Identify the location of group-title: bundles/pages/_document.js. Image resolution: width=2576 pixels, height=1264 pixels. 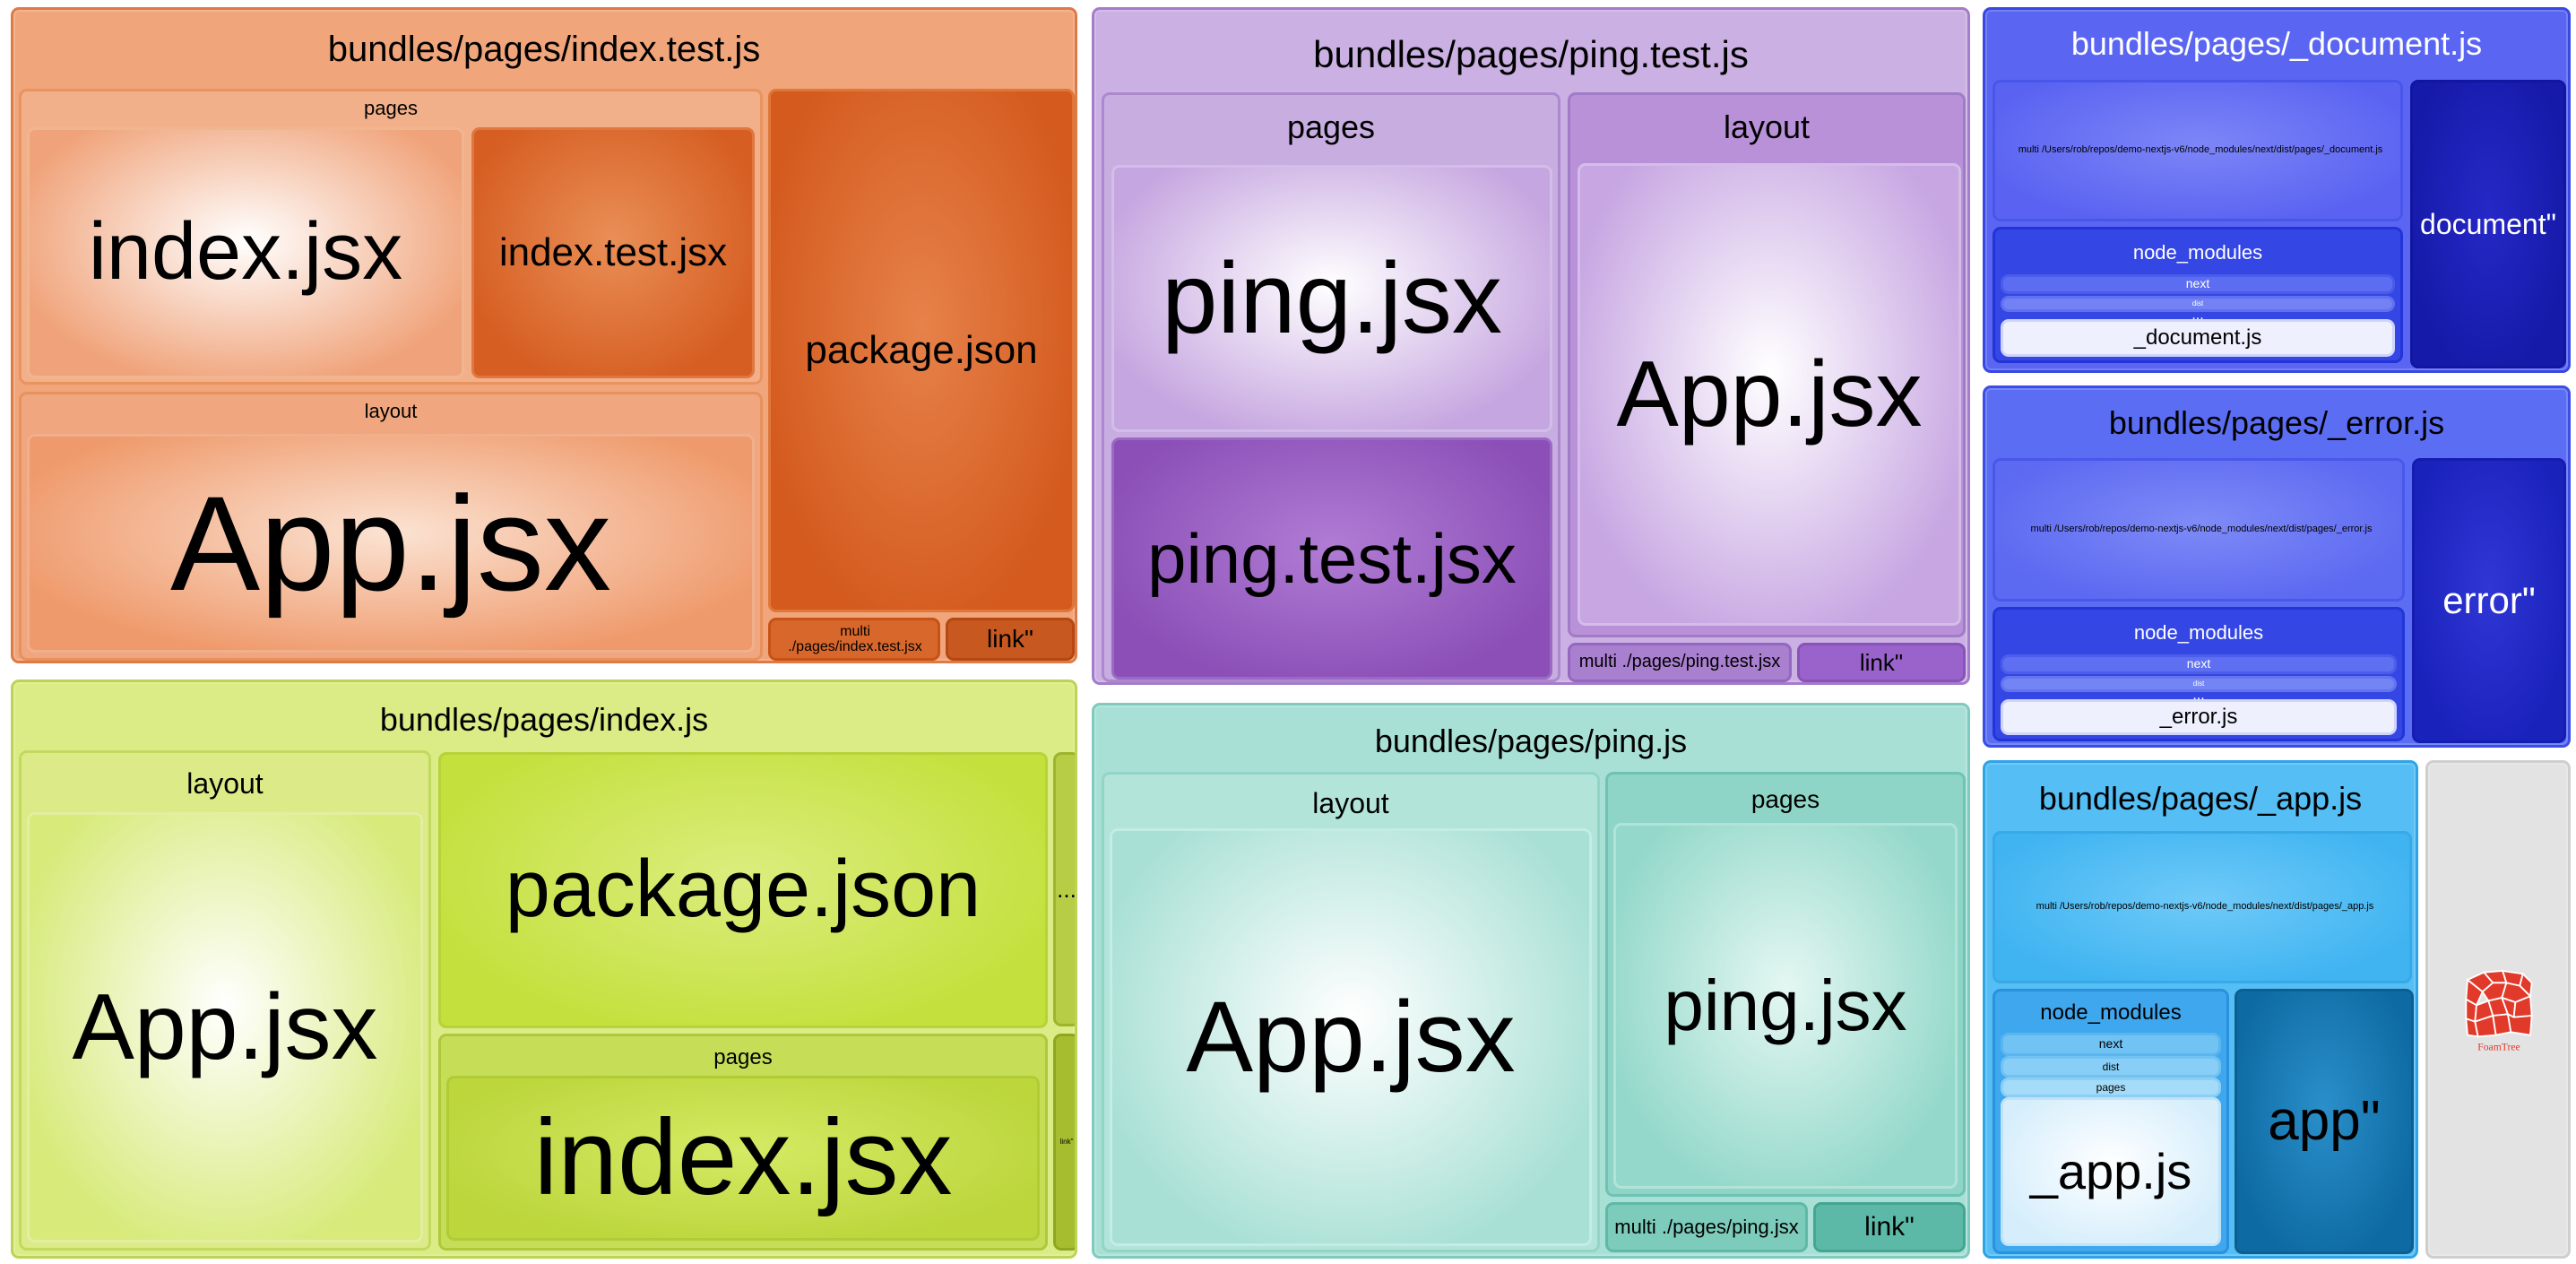
(2276, 43).